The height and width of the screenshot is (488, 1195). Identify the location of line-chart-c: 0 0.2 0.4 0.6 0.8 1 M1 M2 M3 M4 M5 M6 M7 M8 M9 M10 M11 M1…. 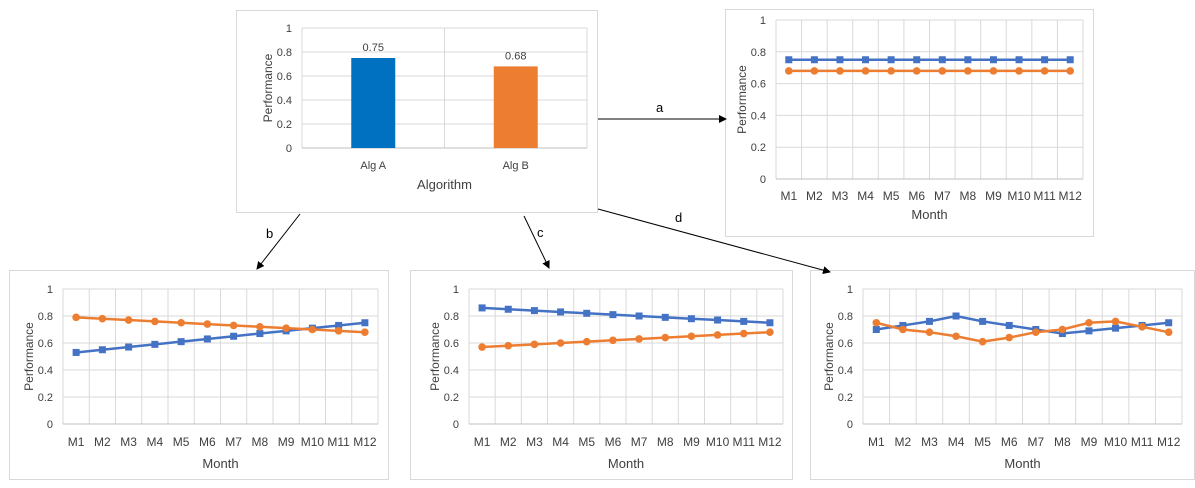
(606, 377).